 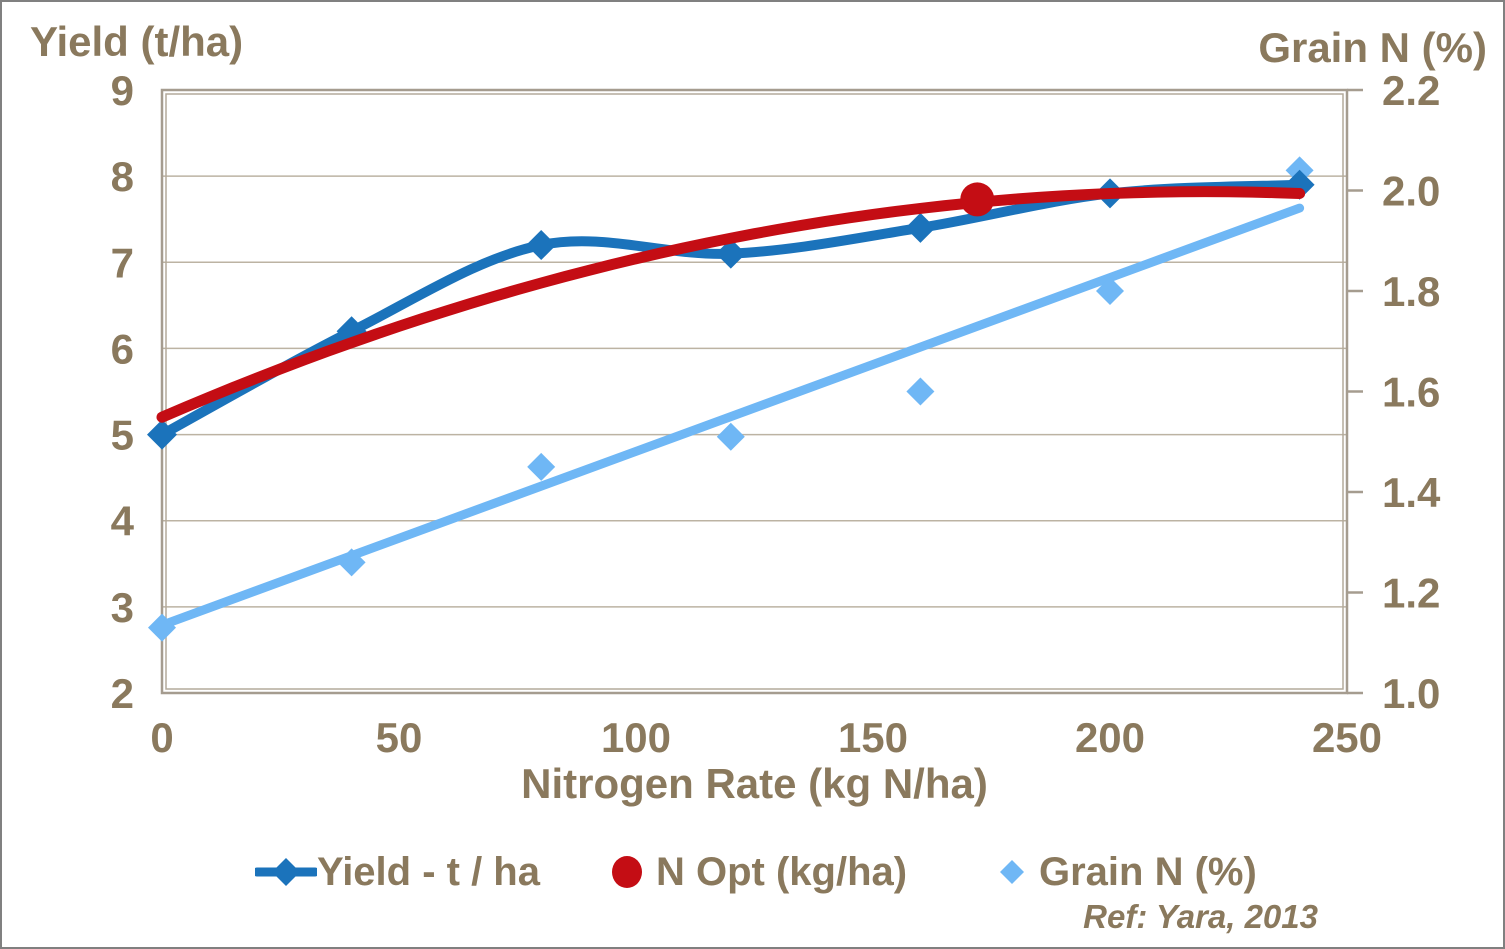 I want to click on x-tick-label: 200, so click(x=1110, y=737).